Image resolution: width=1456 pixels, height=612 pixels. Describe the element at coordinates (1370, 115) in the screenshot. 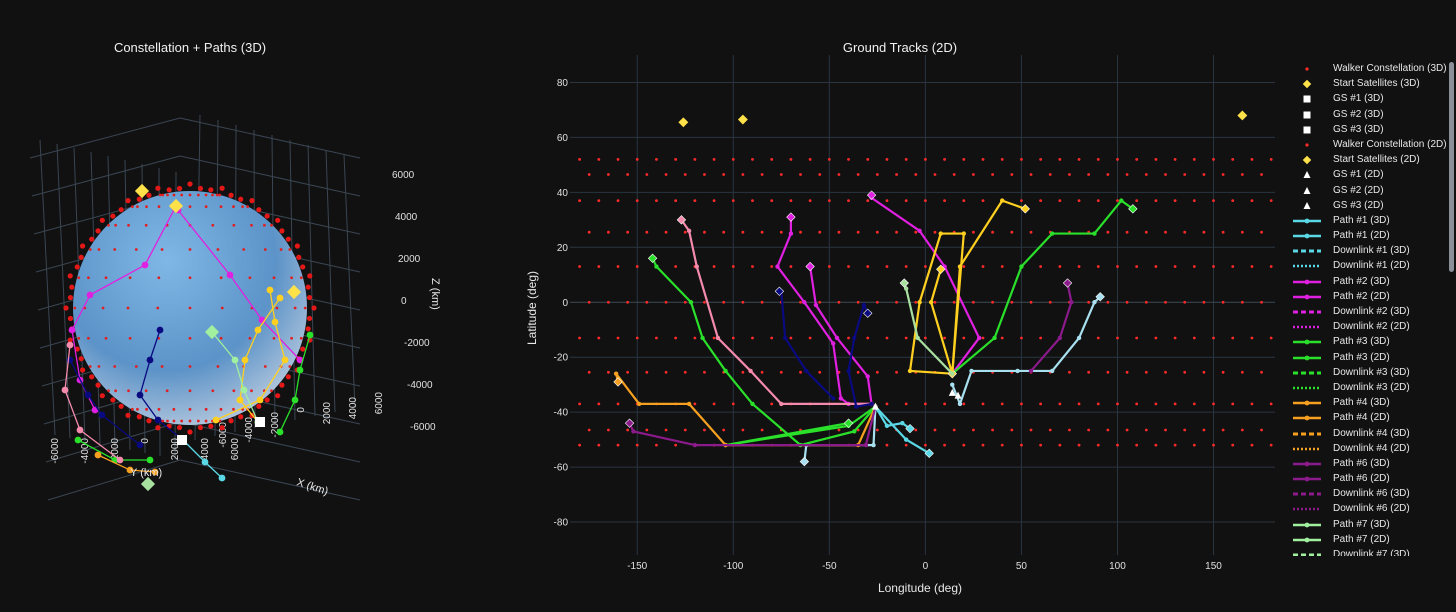

I see `legend-item: GS #2 (3D)` at that location.